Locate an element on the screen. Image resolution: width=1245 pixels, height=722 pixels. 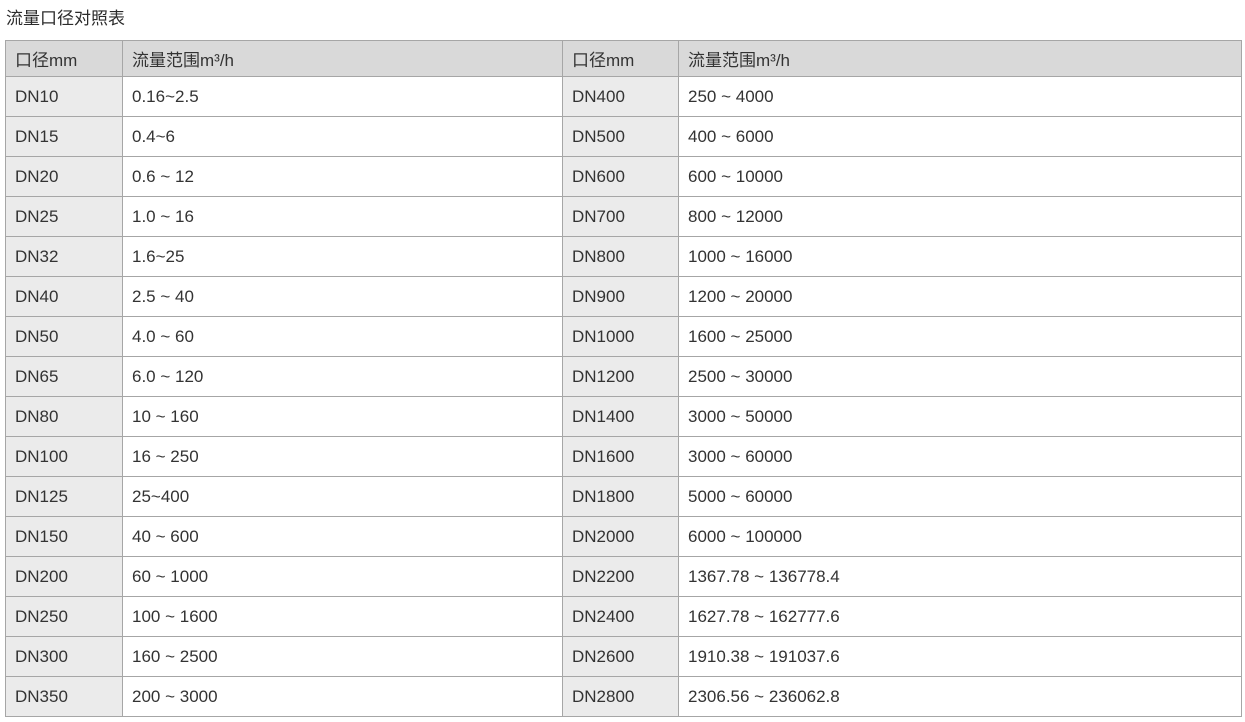
table-row: DN65 6.0 ~ 120 DN1200 2500 ~ 30000 is located at coordinates (623, 376).